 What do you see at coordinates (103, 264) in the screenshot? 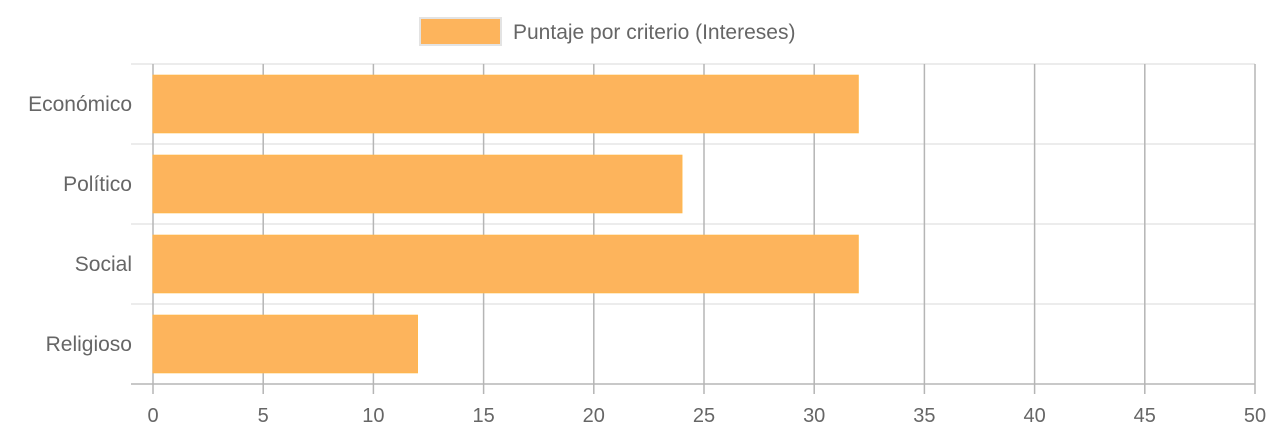
I see `category-label: Social` at bounding box center [103, 264].